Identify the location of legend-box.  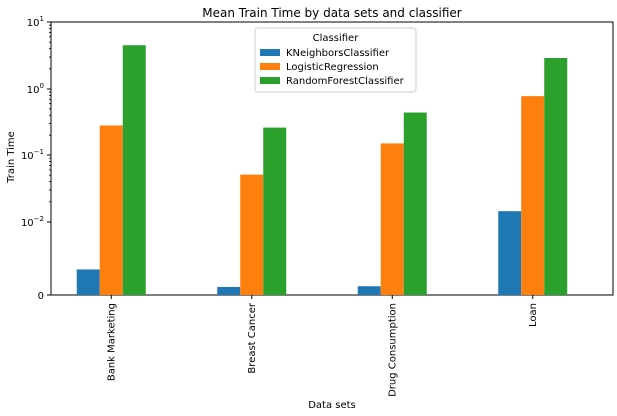
(335, 60).